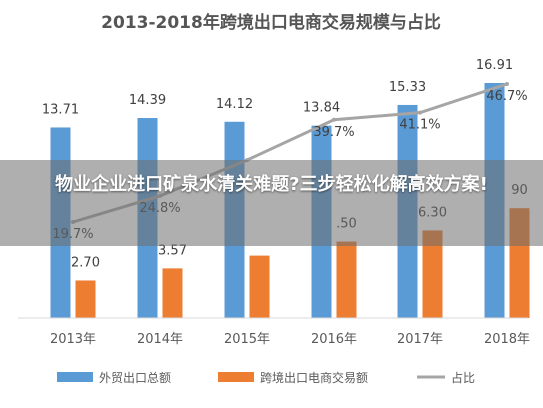 The width and height of the screenshot is (543, 408). Describe the element at coordinates (507, 339) in the screenshot. I see `x-tick-label-5: 2018年` at that location.